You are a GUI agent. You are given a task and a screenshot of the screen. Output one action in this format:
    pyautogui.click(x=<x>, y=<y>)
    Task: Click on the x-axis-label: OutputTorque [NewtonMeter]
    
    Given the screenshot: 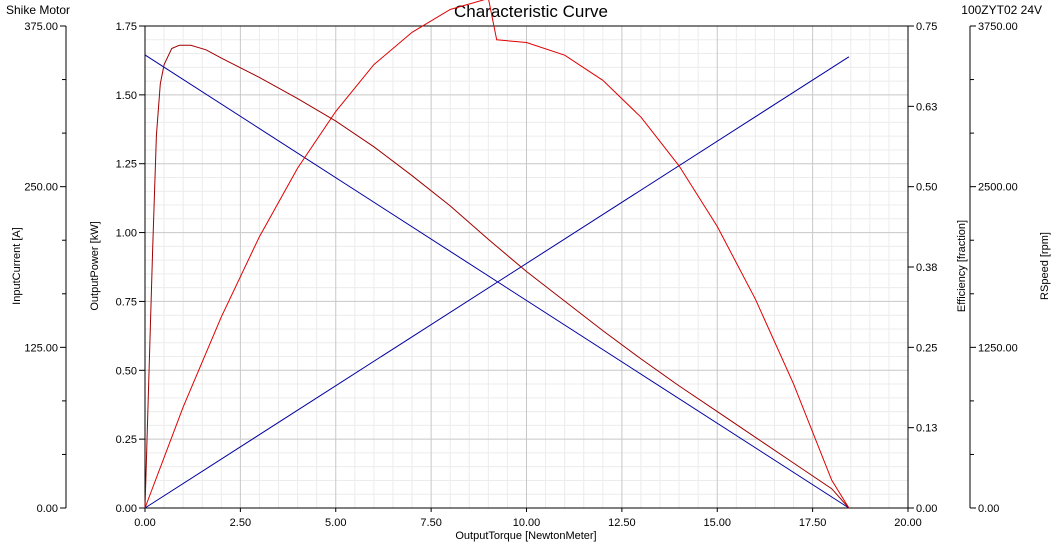 What is the action you would take?
    pyautogui.click(x=525, y=536)
    